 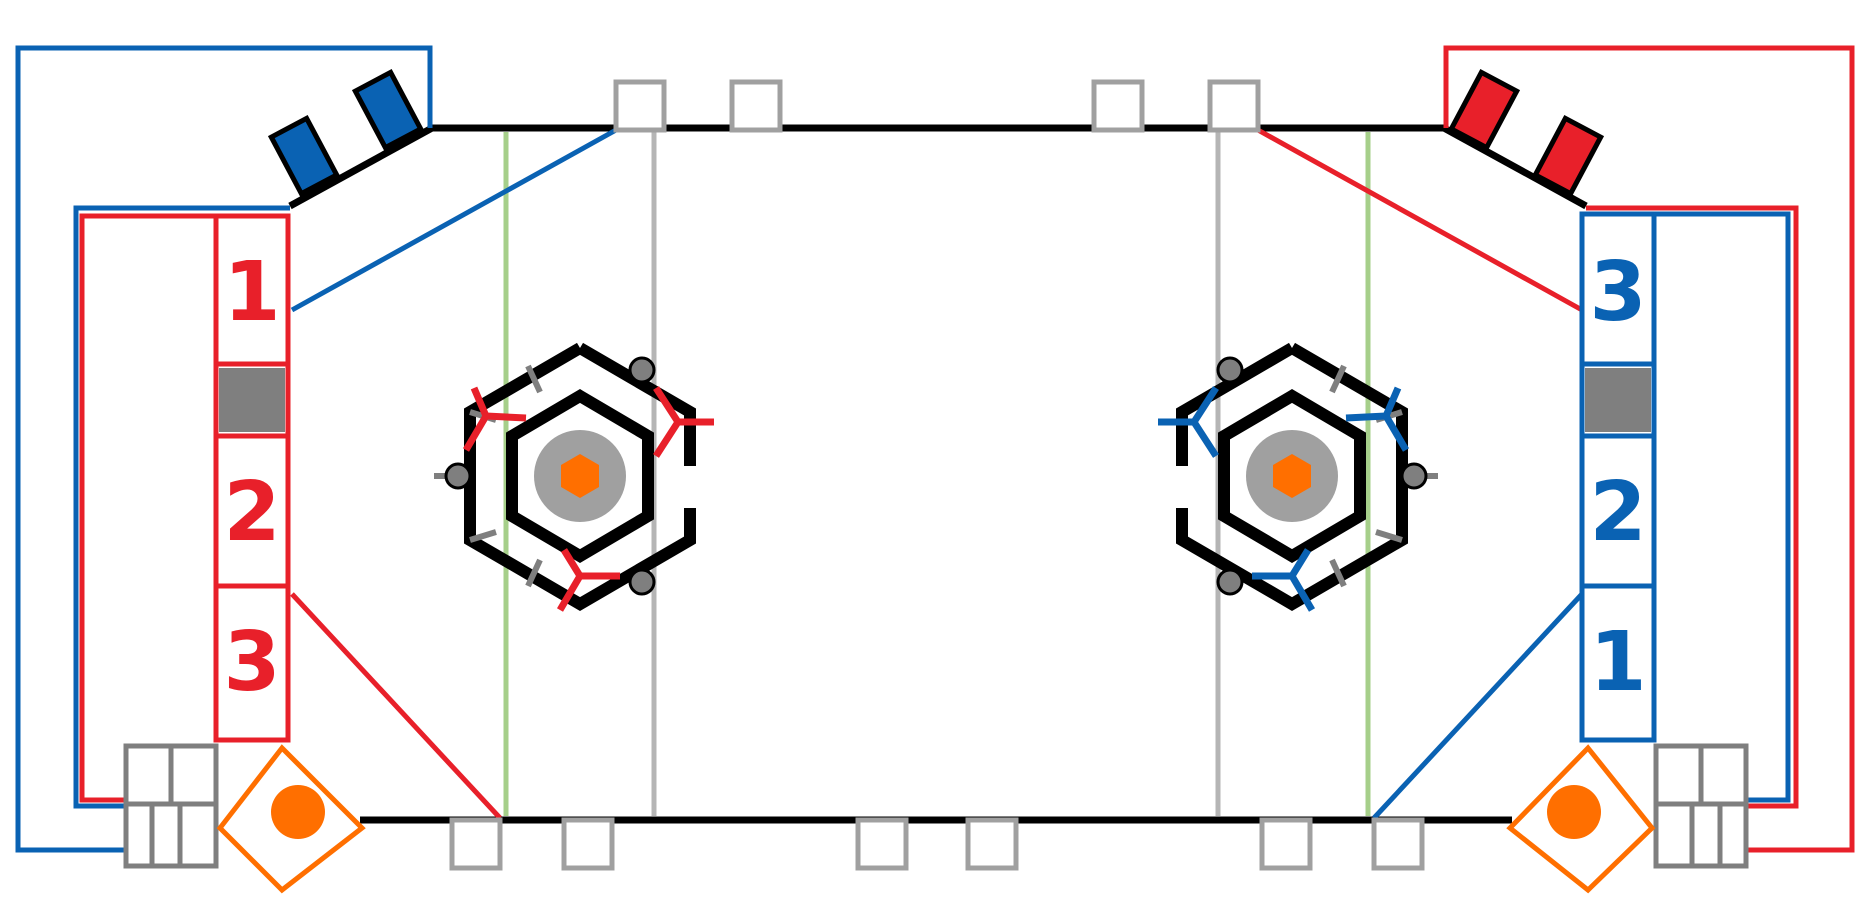 I want to click on blue-area-outline-right, so click(x=1723, y=507).